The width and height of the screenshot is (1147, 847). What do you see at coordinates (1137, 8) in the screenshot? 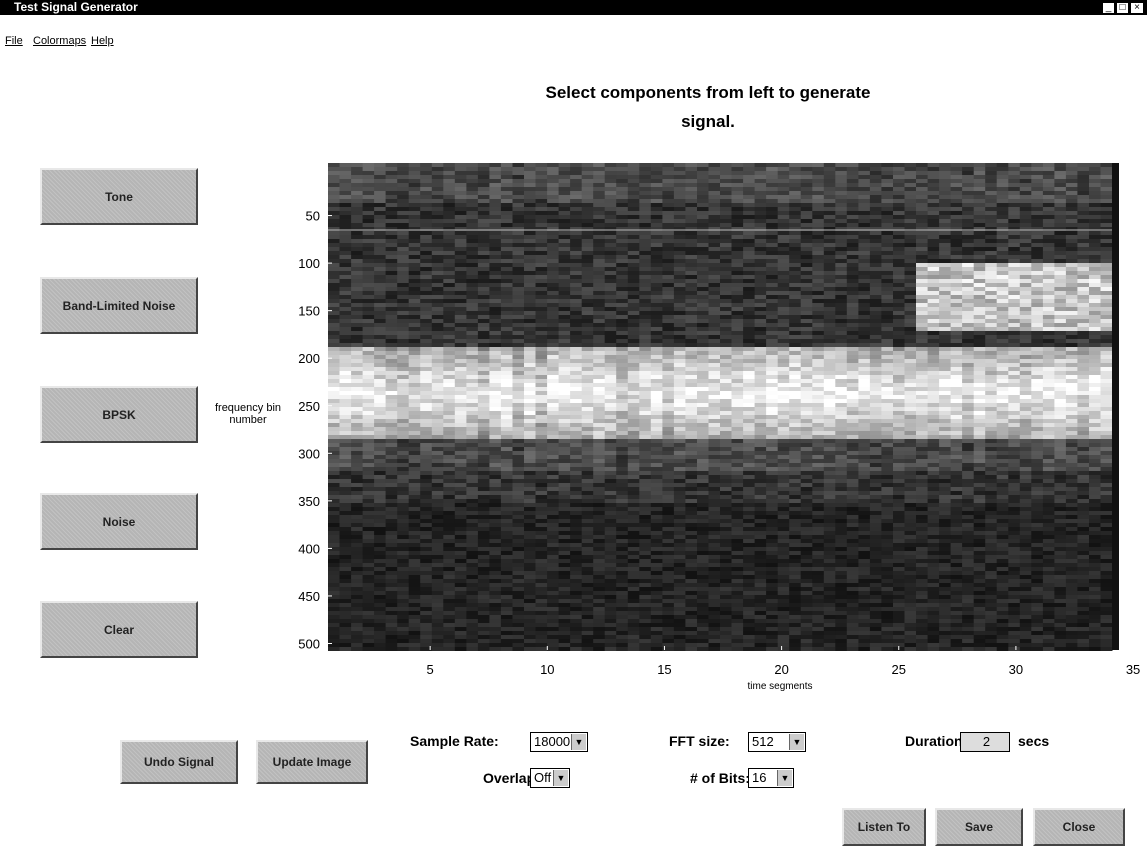
I see `close-window-button: ×` at bounding box center [1137, 8].